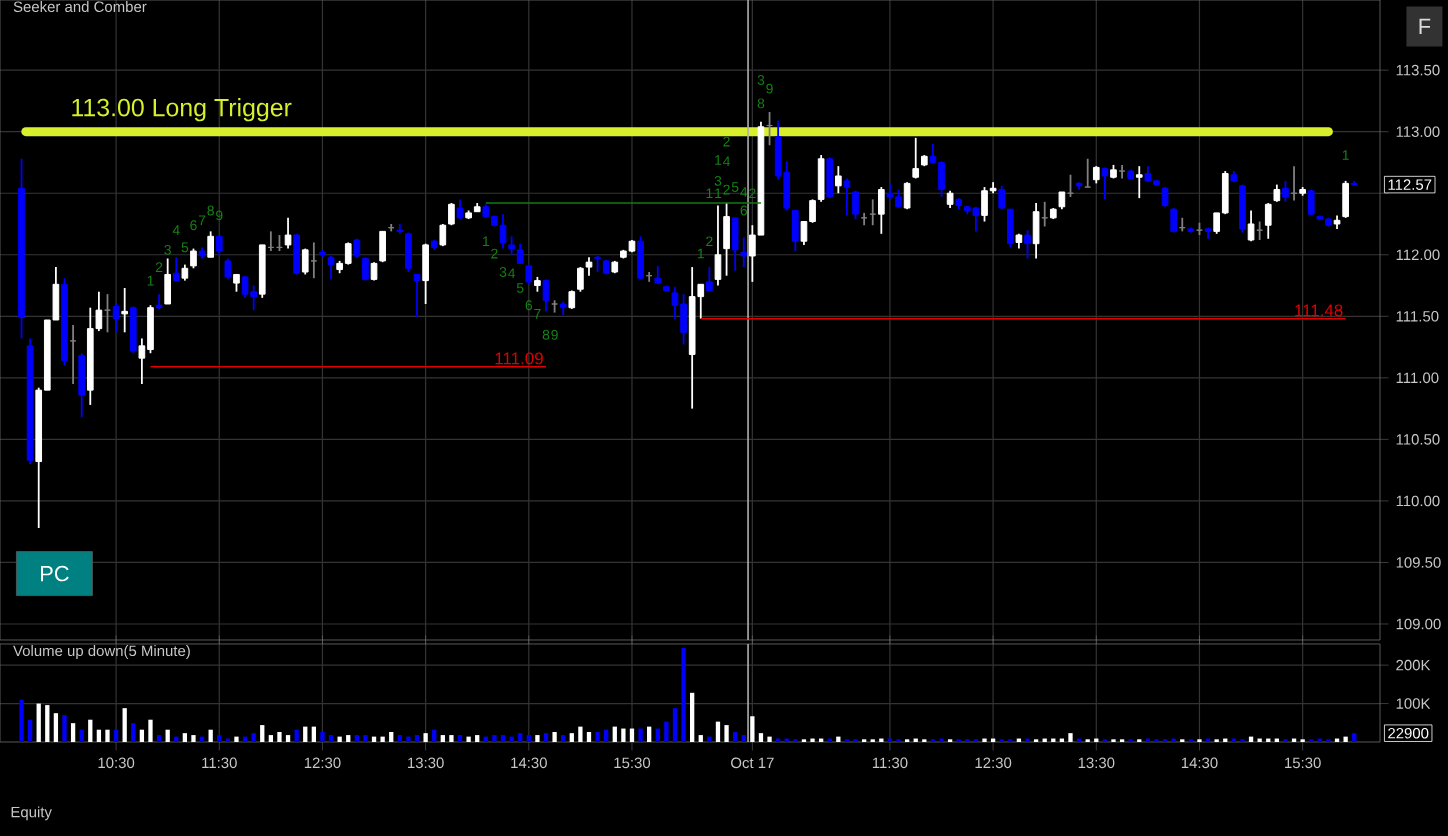 The image size is (1448, 836). Describe the element at coordinates (182, 110) in the screenshot. I see `ref-line-label: 113.00 Long Trigger` at that location.